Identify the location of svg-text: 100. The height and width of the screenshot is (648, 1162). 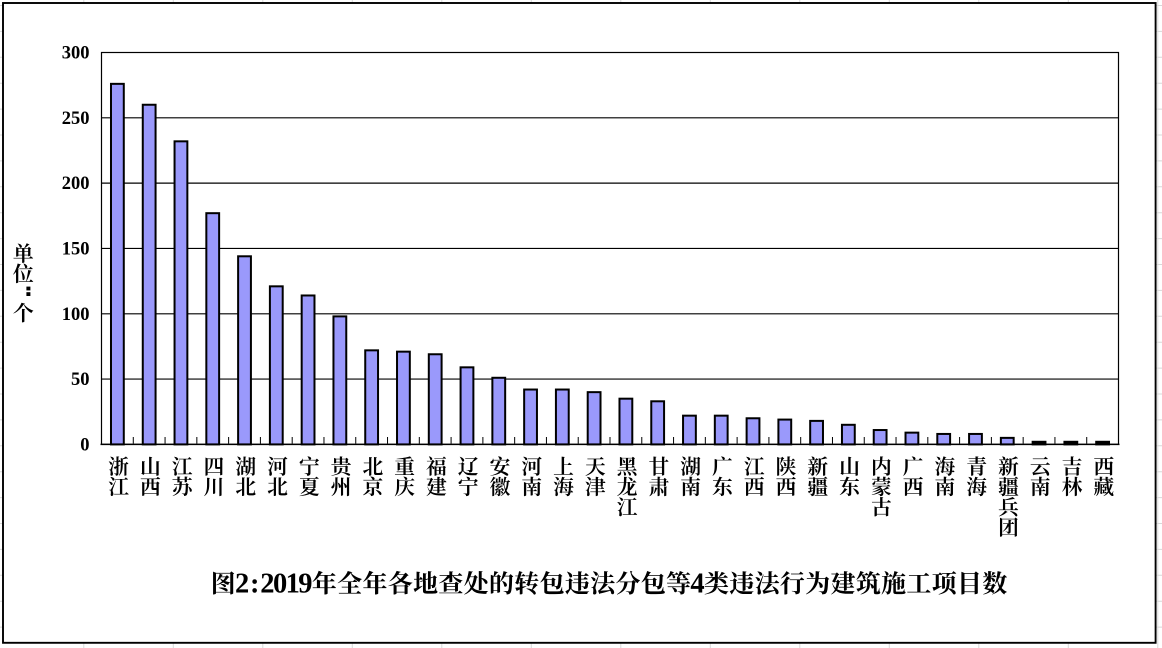
(76, 315).